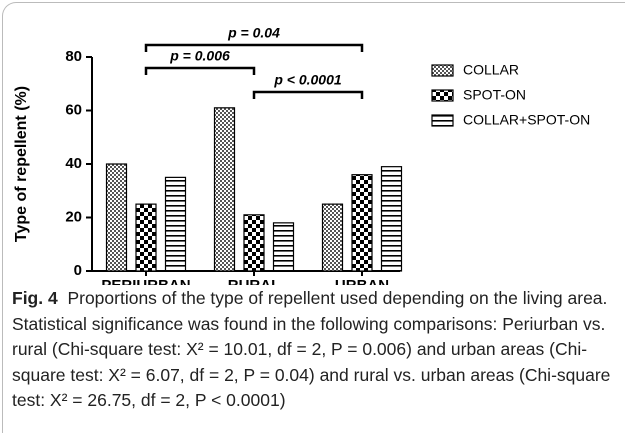 The width and height of the screenshot is (629, 437). I want to click on legend-label: COLLAR+SPOT-ON, so click(526, 120).